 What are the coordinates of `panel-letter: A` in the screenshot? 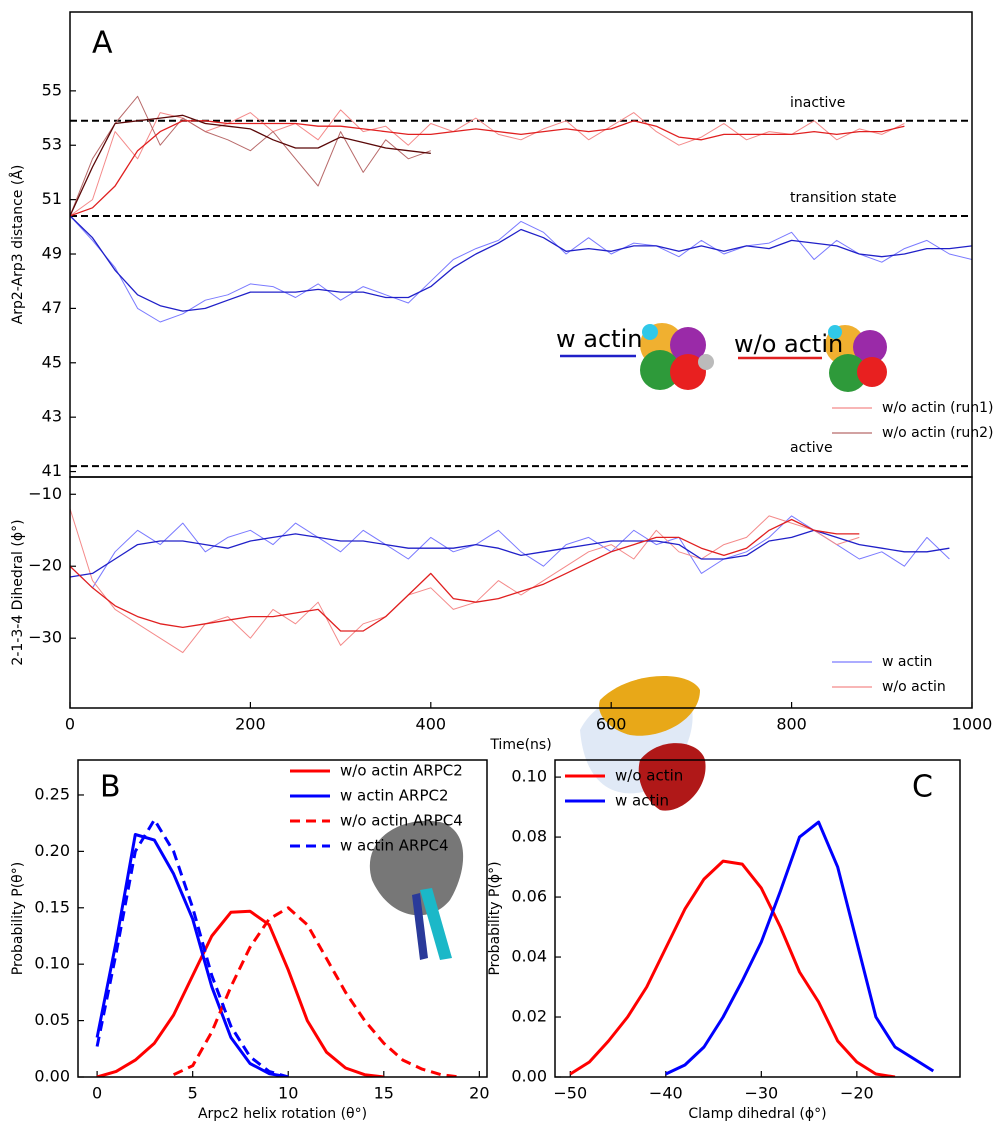 It's located at (102, 43).